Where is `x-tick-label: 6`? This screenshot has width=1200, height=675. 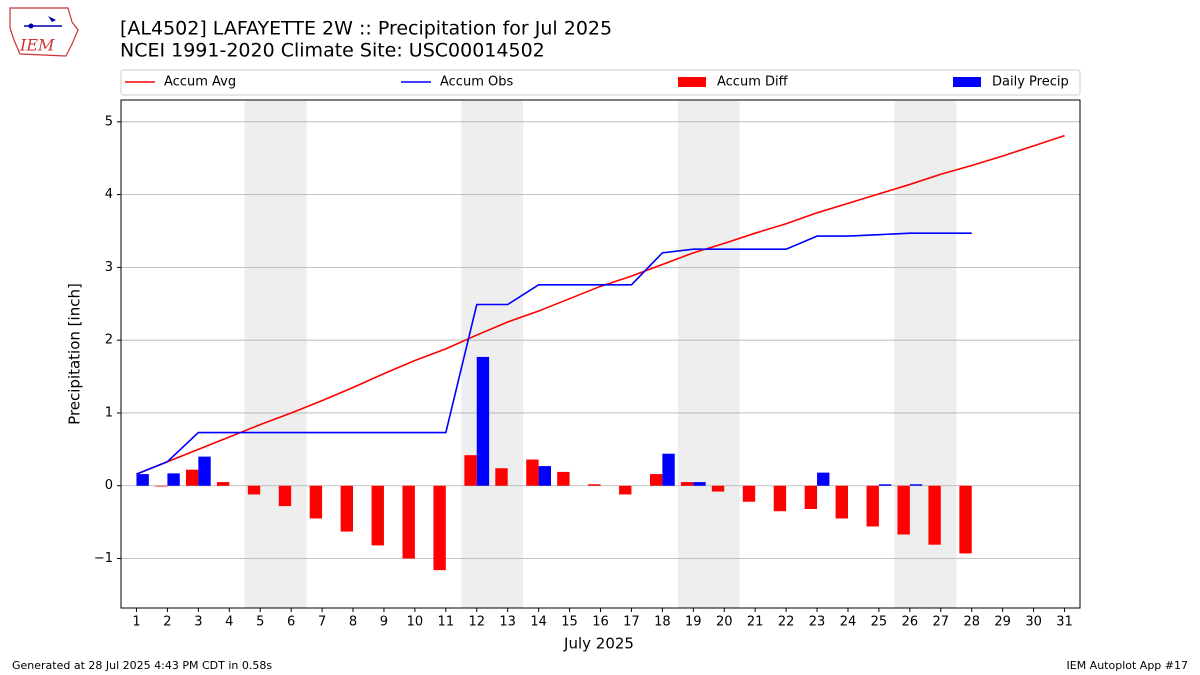 x-tick-label: 6 is located at coordinates (291, 622).